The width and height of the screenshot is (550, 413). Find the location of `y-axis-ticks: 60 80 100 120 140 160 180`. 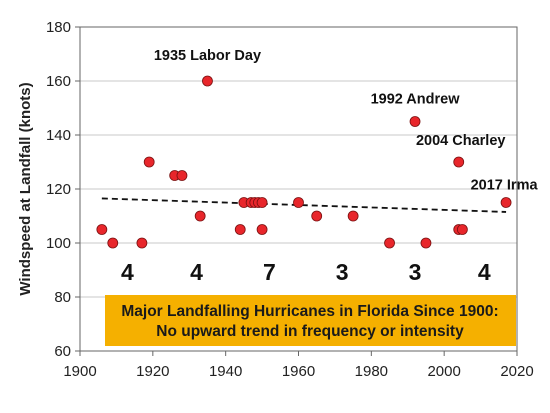

y-axis-ticks: 60 80 100 120 140 160 180 is located at coordinates (63, 189).